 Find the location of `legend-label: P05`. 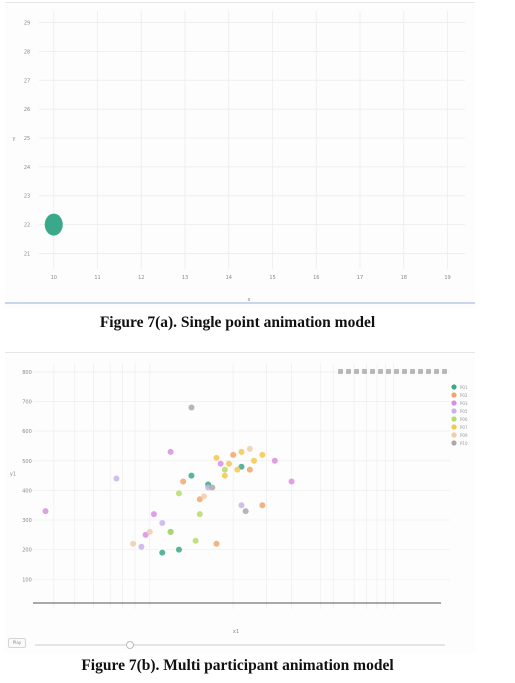

legend-label: P05 is located at coordinates (464, 411).